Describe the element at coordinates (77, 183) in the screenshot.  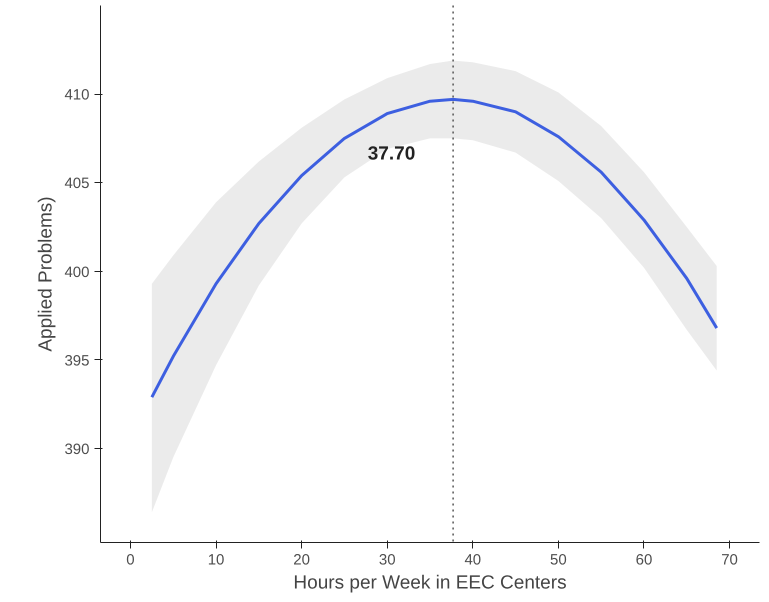
I see `y-tick-label: 405` at that location.